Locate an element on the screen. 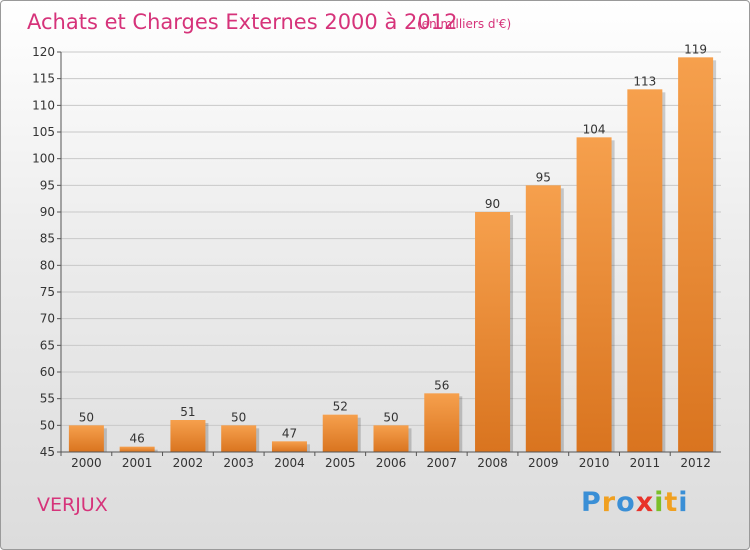 The height and width of the screenshot is (550, 750). y-tick-label: 95 is located at coordinates (47, 185).